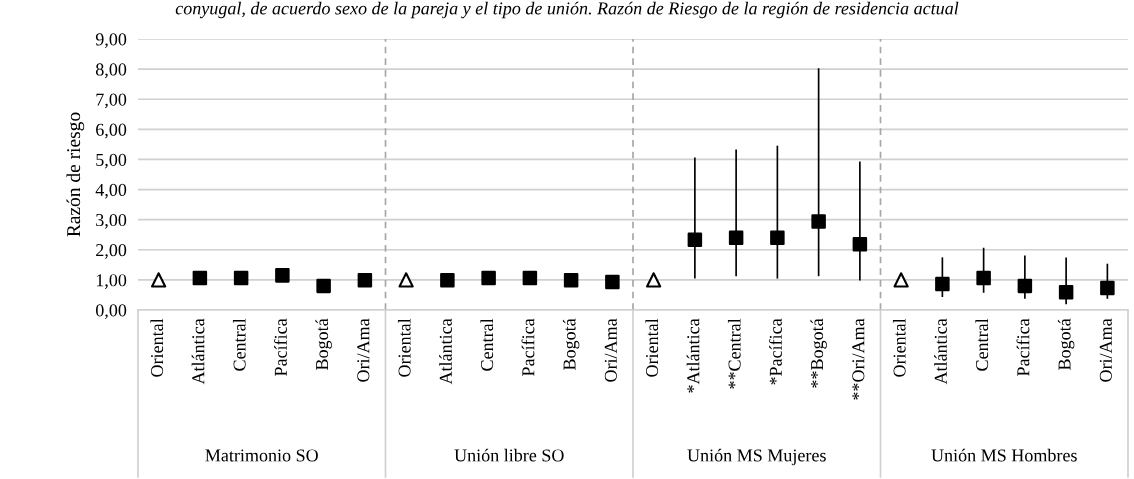 The width and height of the screenshot is (1134, 479). What do you see at coordinates (111, 251) in the screenshot?
I see `y-tick-label: 2,00` at bounding box center [111, 251].